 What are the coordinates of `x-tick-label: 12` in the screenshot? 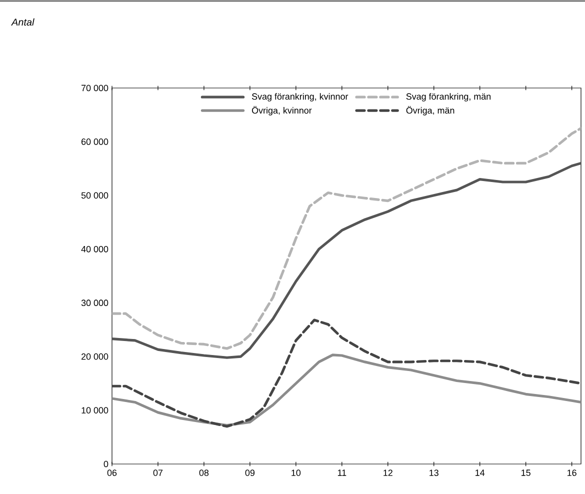 It's located at (388, 473).